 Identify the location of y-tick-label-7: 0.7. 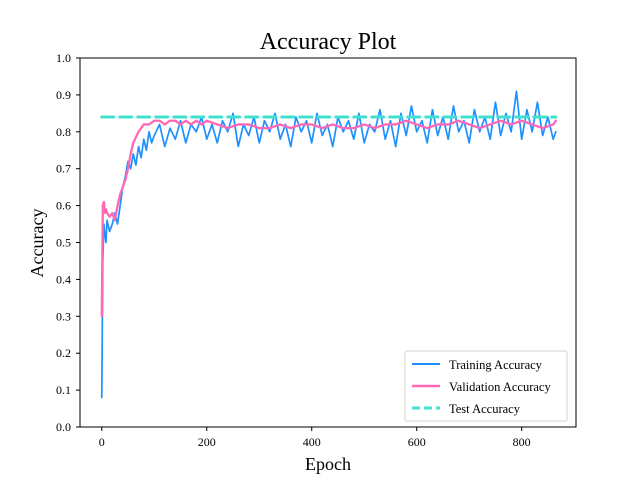
(63, 169).